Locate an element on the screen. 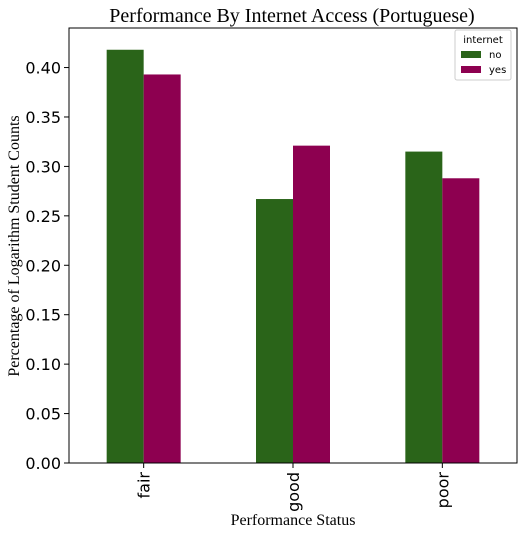  bar-yes-fair is located at coordinates (162, 268).